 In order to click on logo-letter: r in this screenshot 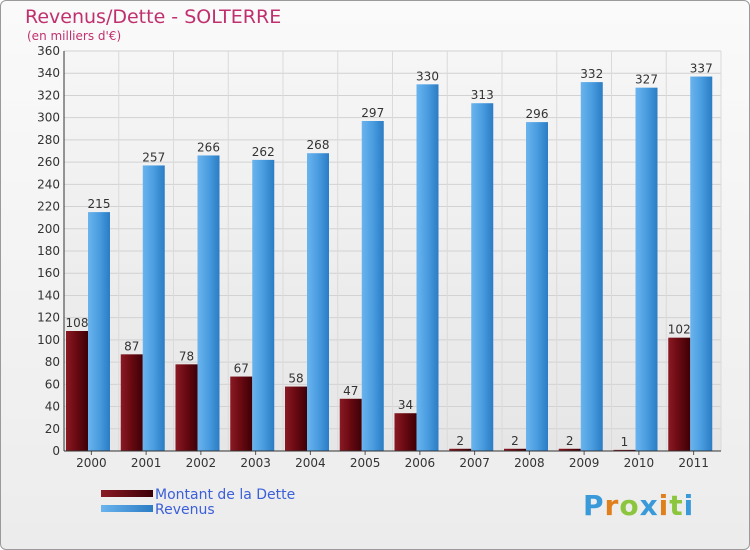, I will do `click(612, 505)`.